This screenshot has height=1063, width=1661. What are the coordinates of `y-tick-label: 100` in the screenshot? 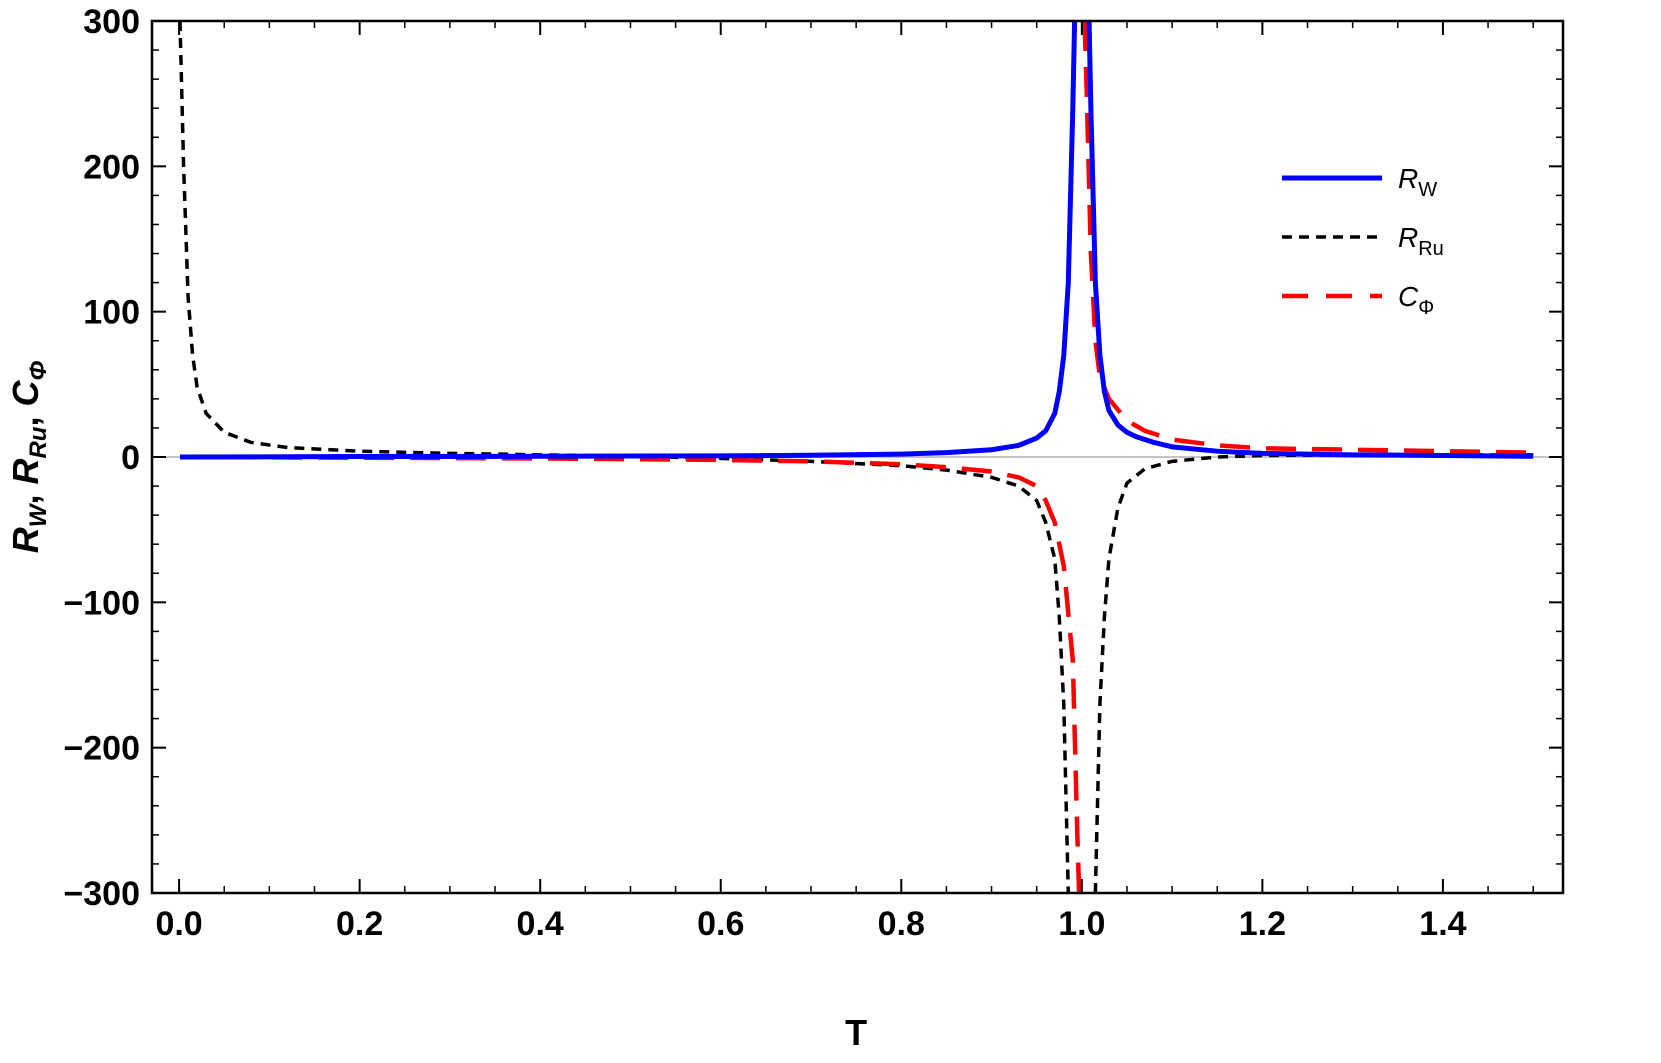 It's located at (111, 313).